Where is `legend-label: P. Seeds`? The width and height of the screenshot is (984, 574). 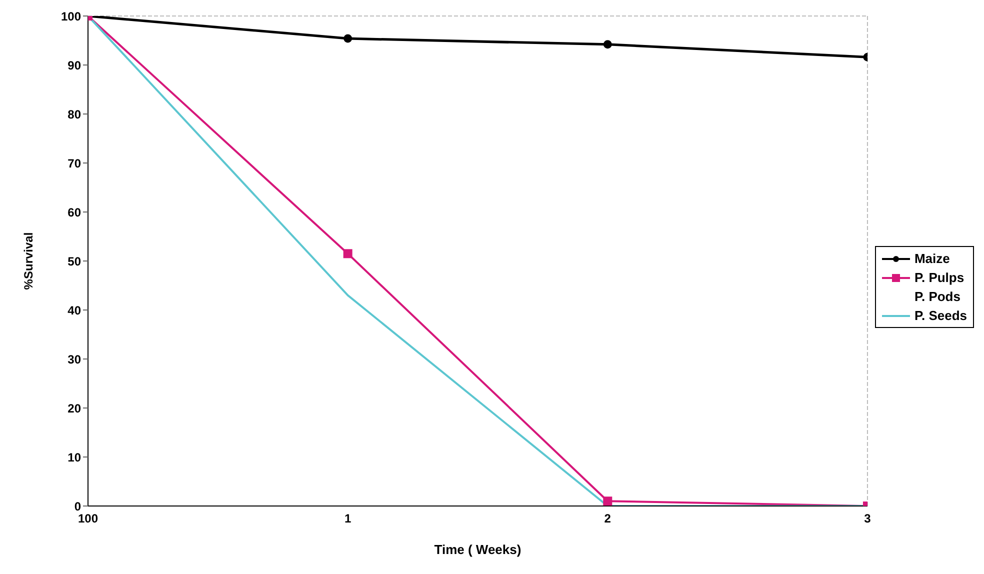 legend-label: P. Seeds is located at coordinates (940, 316).